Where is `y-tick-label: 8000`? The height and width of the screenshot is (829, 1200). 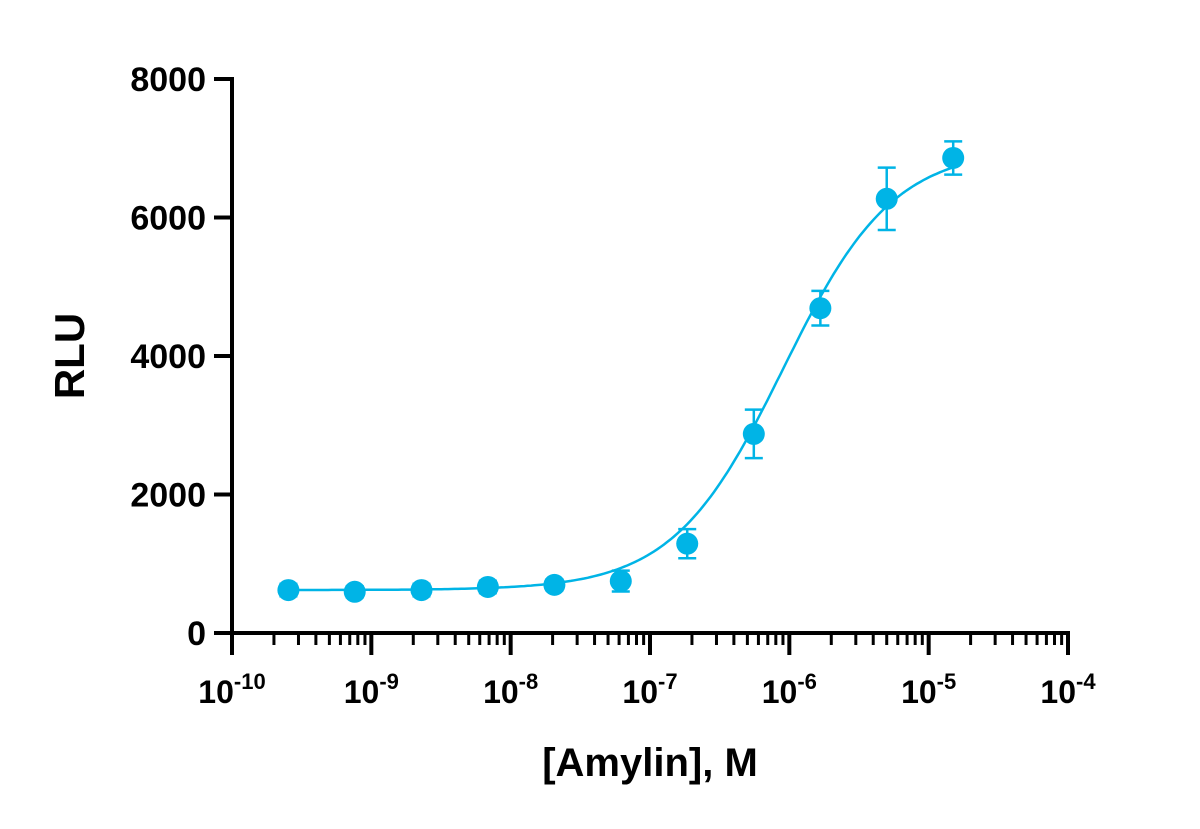
y-tick-label: 8000 is located at coordinates (168, 80).